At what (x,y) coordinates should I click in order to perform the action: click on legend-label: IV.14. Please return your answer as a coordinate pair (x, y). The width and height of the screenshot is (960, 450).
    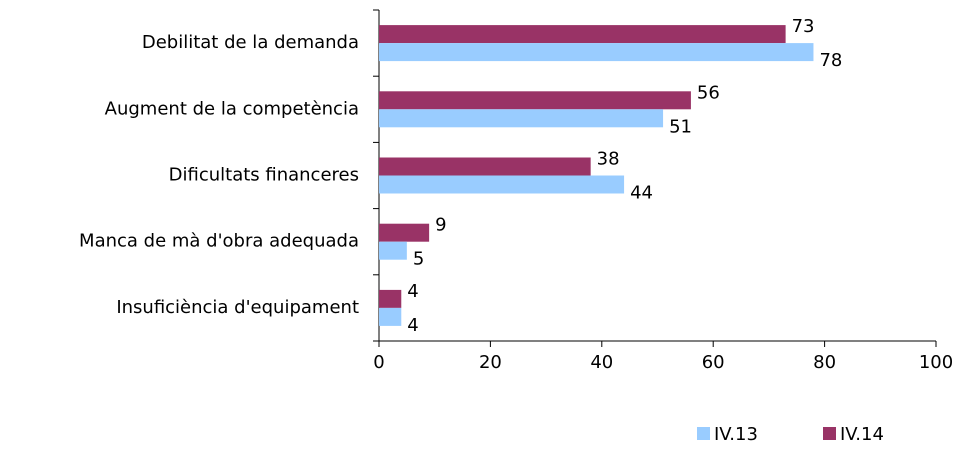
    Looking at the image, I should click on (862, 434).